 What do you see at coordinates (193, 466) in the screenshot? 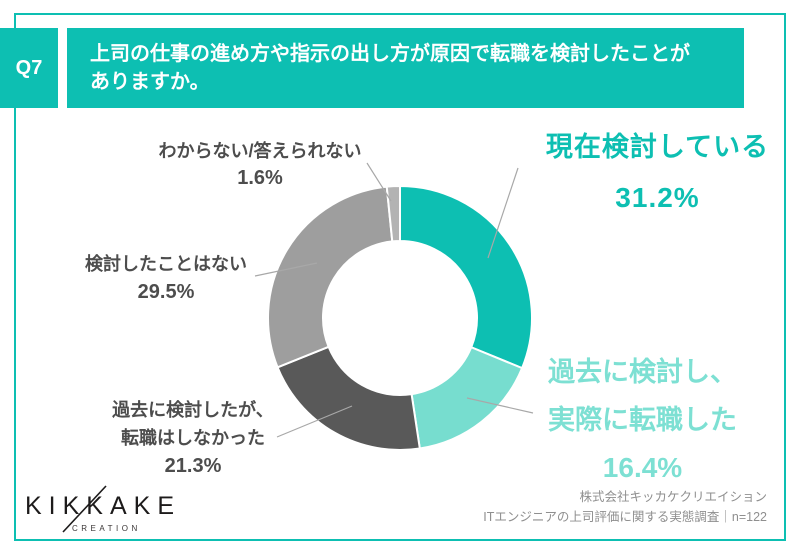
I see `callout-past-no-change-value: 21.3%` at bounding box center [193, 466].